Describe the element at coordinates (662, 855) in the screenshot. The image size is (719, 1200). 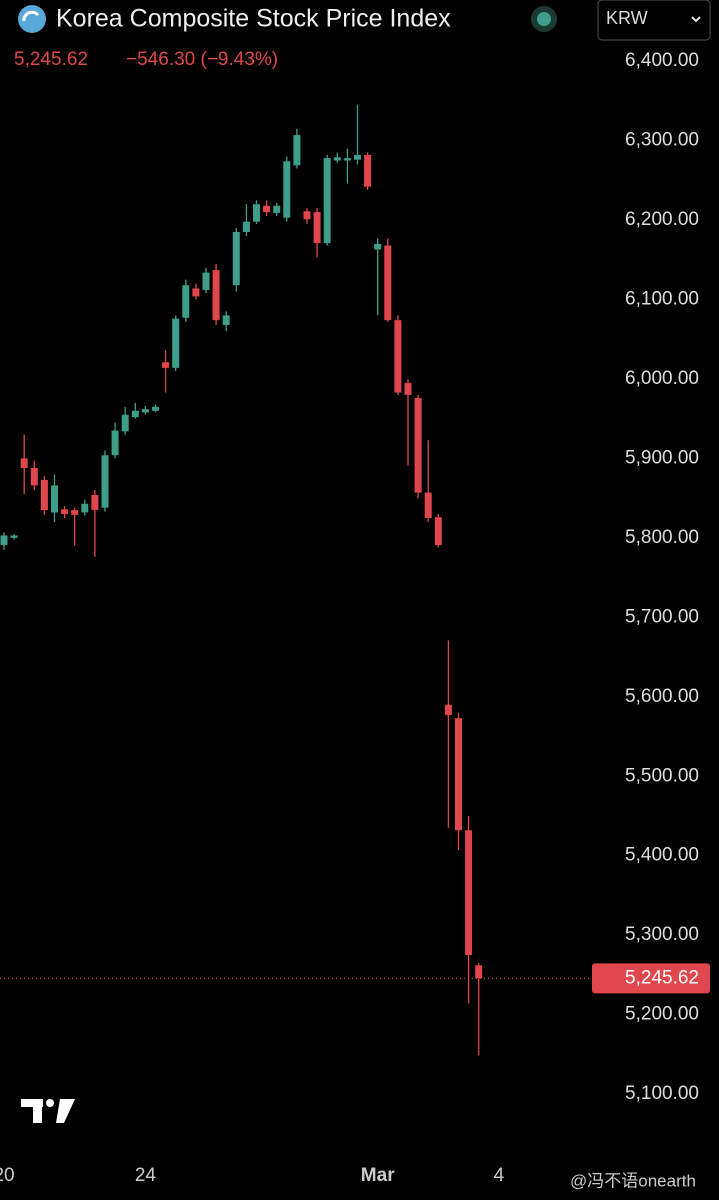
I see `y-tick-label: 5,400.00` at that location.